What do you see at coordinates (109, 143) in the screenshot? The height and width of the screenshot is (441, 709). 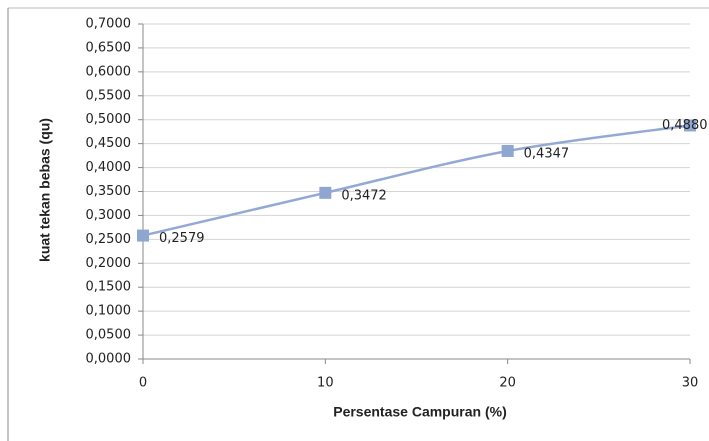 I see `y-tick-label: 0,4500` at bounding box center [109, 143].